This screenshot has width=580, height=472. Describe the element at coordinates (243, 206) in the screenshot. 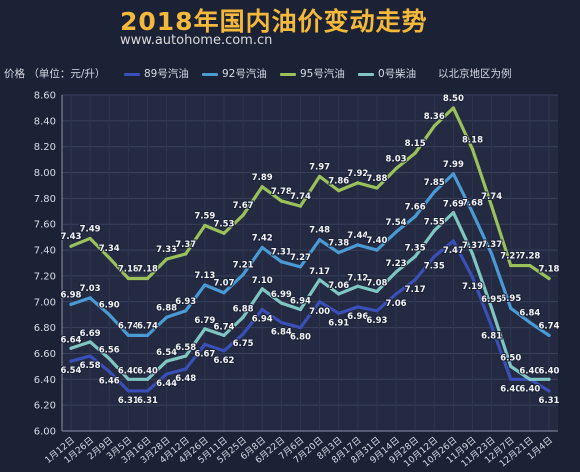

I see `data-label: 7.67` at that location.